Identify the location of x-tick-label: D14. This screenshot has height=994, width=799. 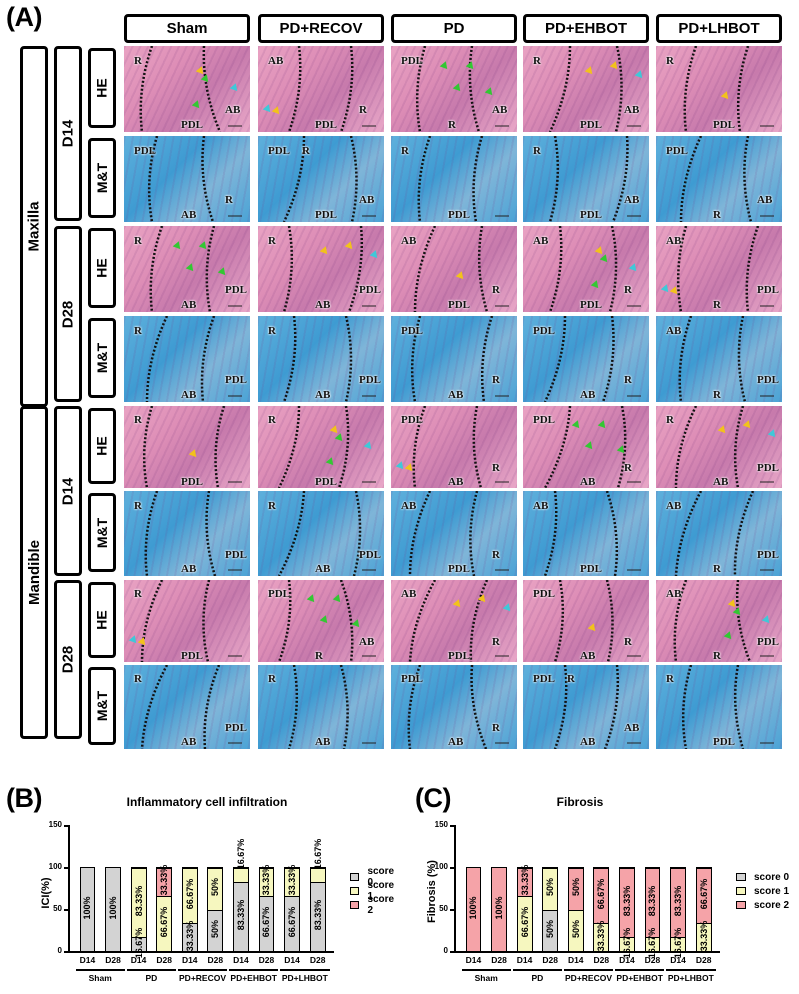
(189, 960).